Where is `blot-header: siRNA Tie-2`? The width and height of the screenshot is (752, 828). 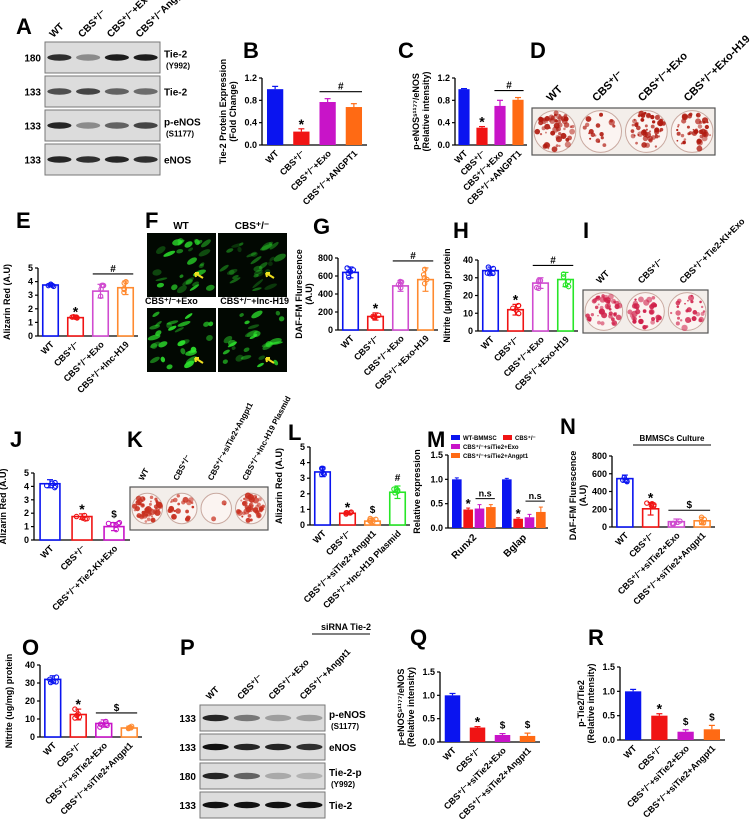 blot-header: siRNA Tie-2 is located at coordinates (346, 627).